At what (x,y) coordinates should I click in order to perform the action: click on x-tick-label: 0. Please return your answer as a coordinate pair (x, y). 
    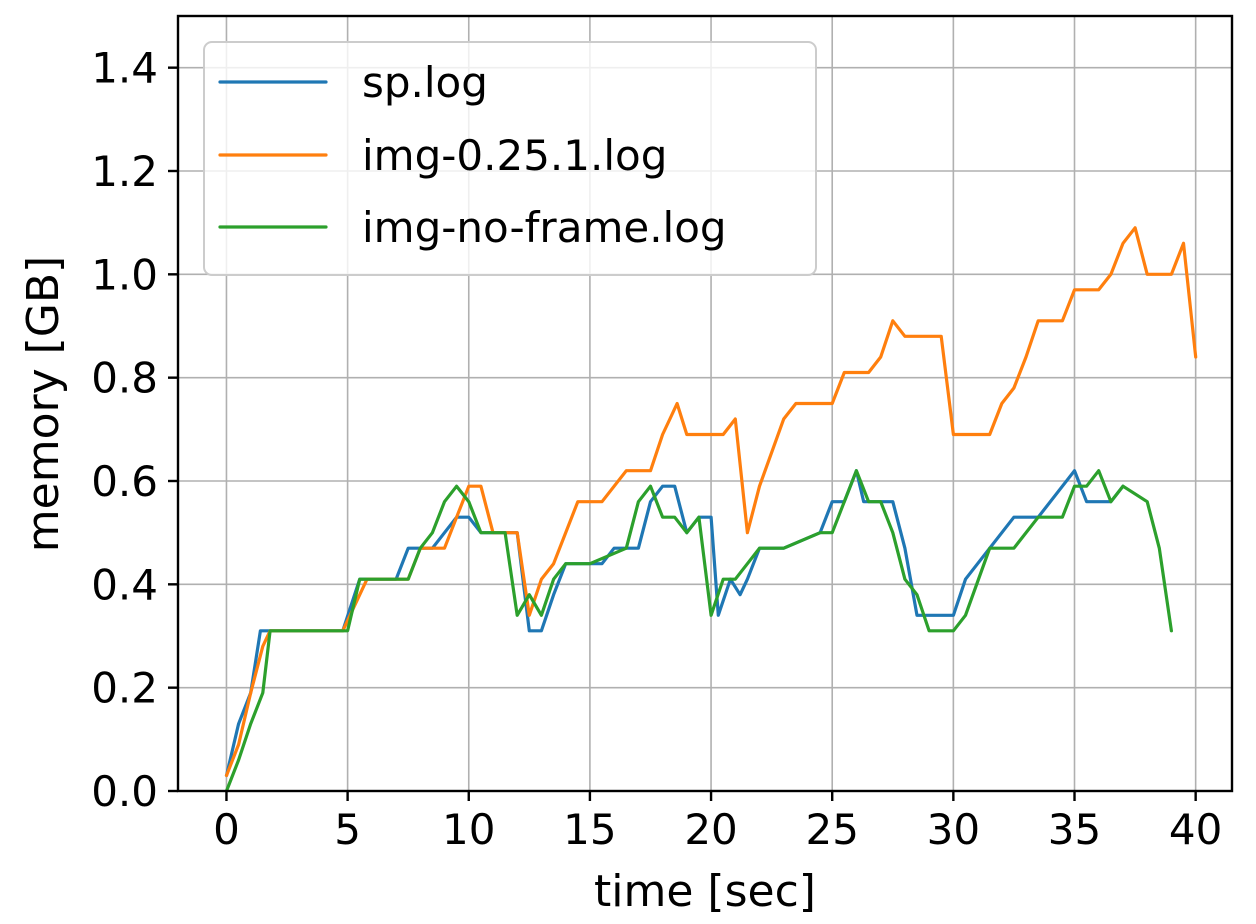
    Looking at the image, I should click on (226, 829).